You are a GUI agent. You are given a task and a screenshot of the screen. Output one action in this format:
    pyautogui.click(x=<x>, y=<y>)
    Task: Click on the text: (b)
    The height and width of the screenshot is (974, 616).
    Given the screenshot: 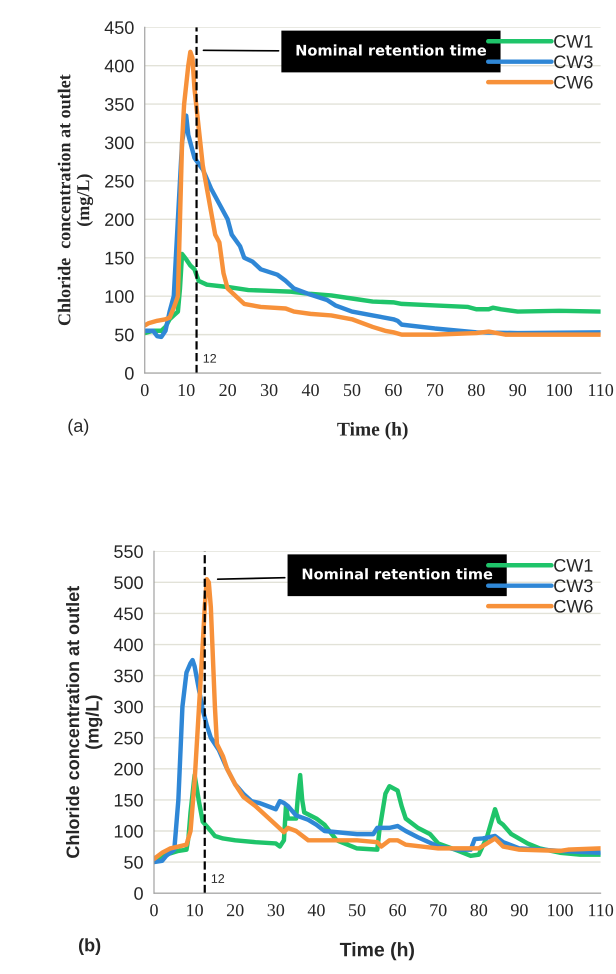 What is the action you would take?
    pyautogui.click(x=89, y=947)
    